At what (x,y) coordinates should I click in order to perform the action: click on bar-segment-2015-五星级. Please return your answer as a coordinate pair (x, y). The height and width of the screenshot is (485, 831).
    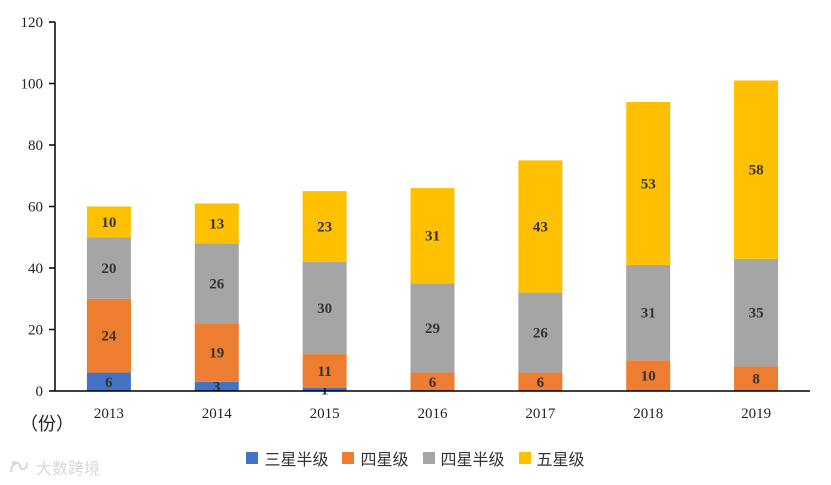
    Looking at the image, I should click on (324, 226).